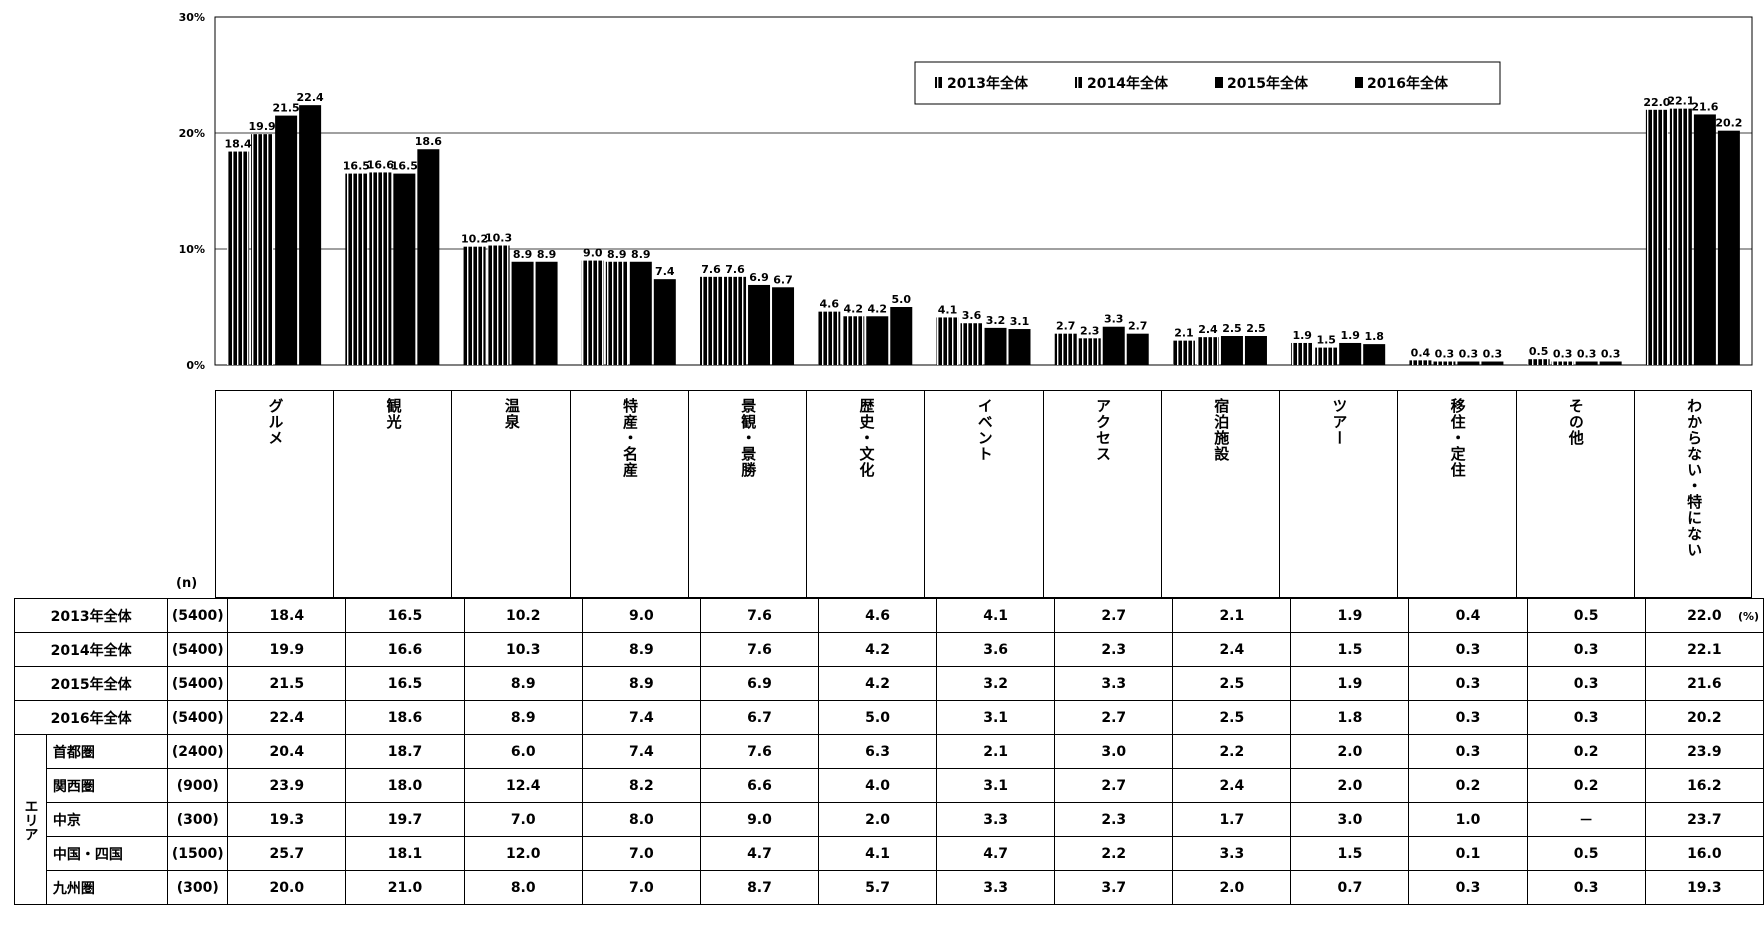  I want to click on table-cell: 4.7, so click(759, 853).